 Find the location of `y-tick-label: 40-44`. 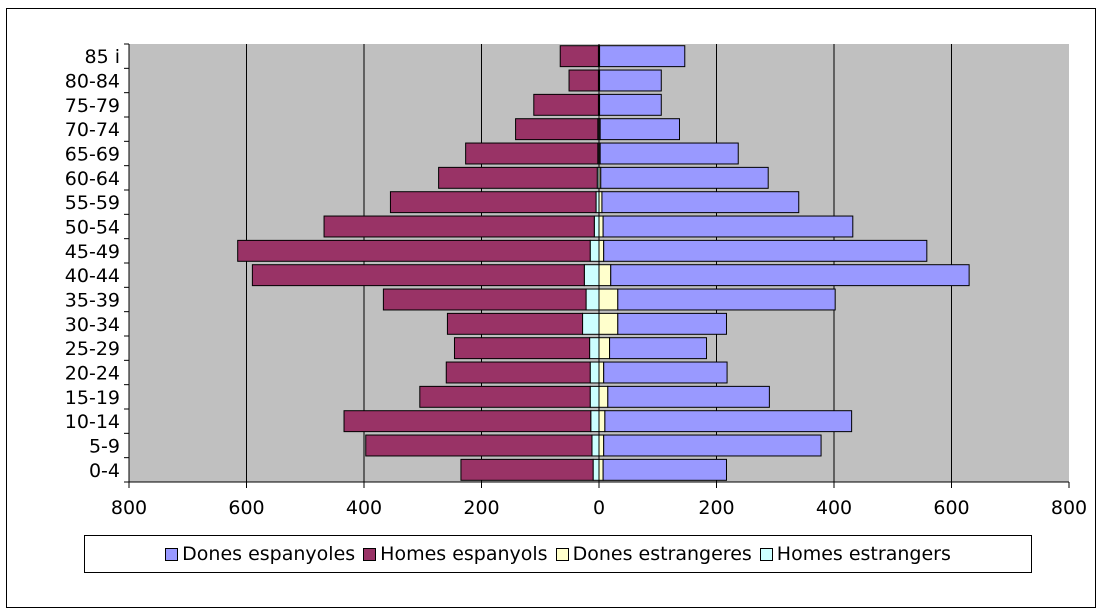

y-tick-label: 40-44 is located at coordinates (92, 276).